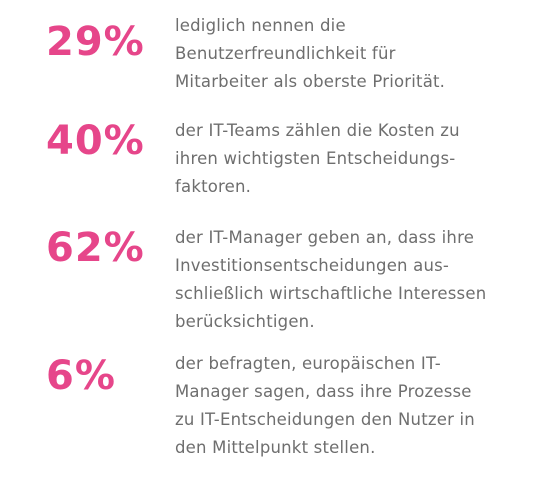 The width and height of the screenshot is (540, 500). What do you see at coordinates (95, 248) in the screenshot?
I see `stat-value: 62%` at bounding box center [95, 248].